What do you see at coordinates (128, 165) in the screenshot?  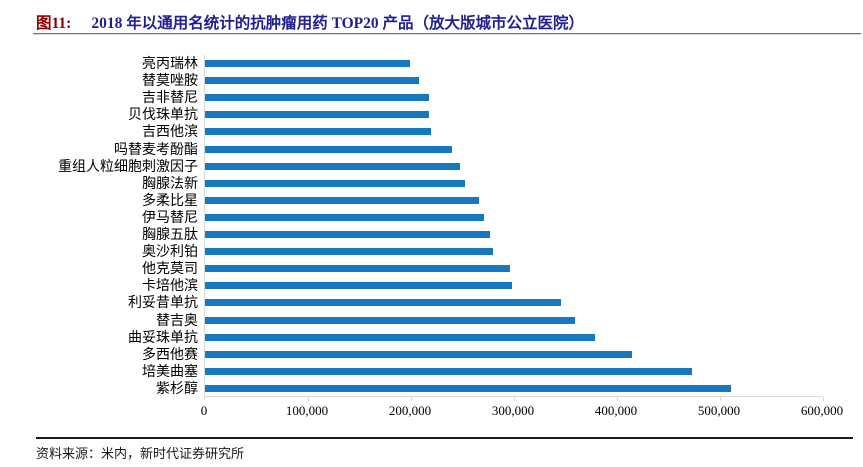 I see `y-axis-label: 重组人粒细胞刺激因子` at bounding box center [128, 165].